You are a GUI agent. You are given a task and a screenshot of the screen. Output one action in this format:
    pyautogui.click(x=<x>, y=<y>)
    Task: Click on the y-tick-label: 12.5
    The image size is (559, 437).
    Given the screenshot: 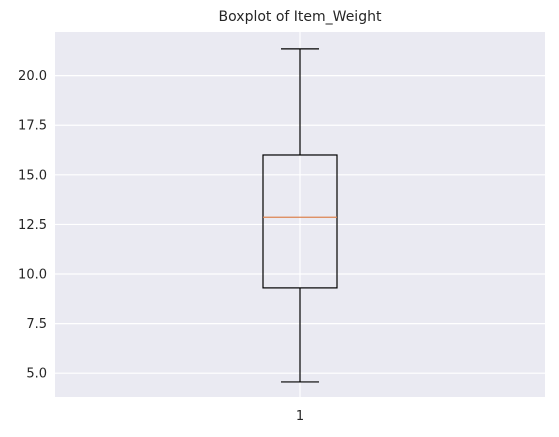 What is the action you would take?
    pyautogui.click(x=32, y=225)
    